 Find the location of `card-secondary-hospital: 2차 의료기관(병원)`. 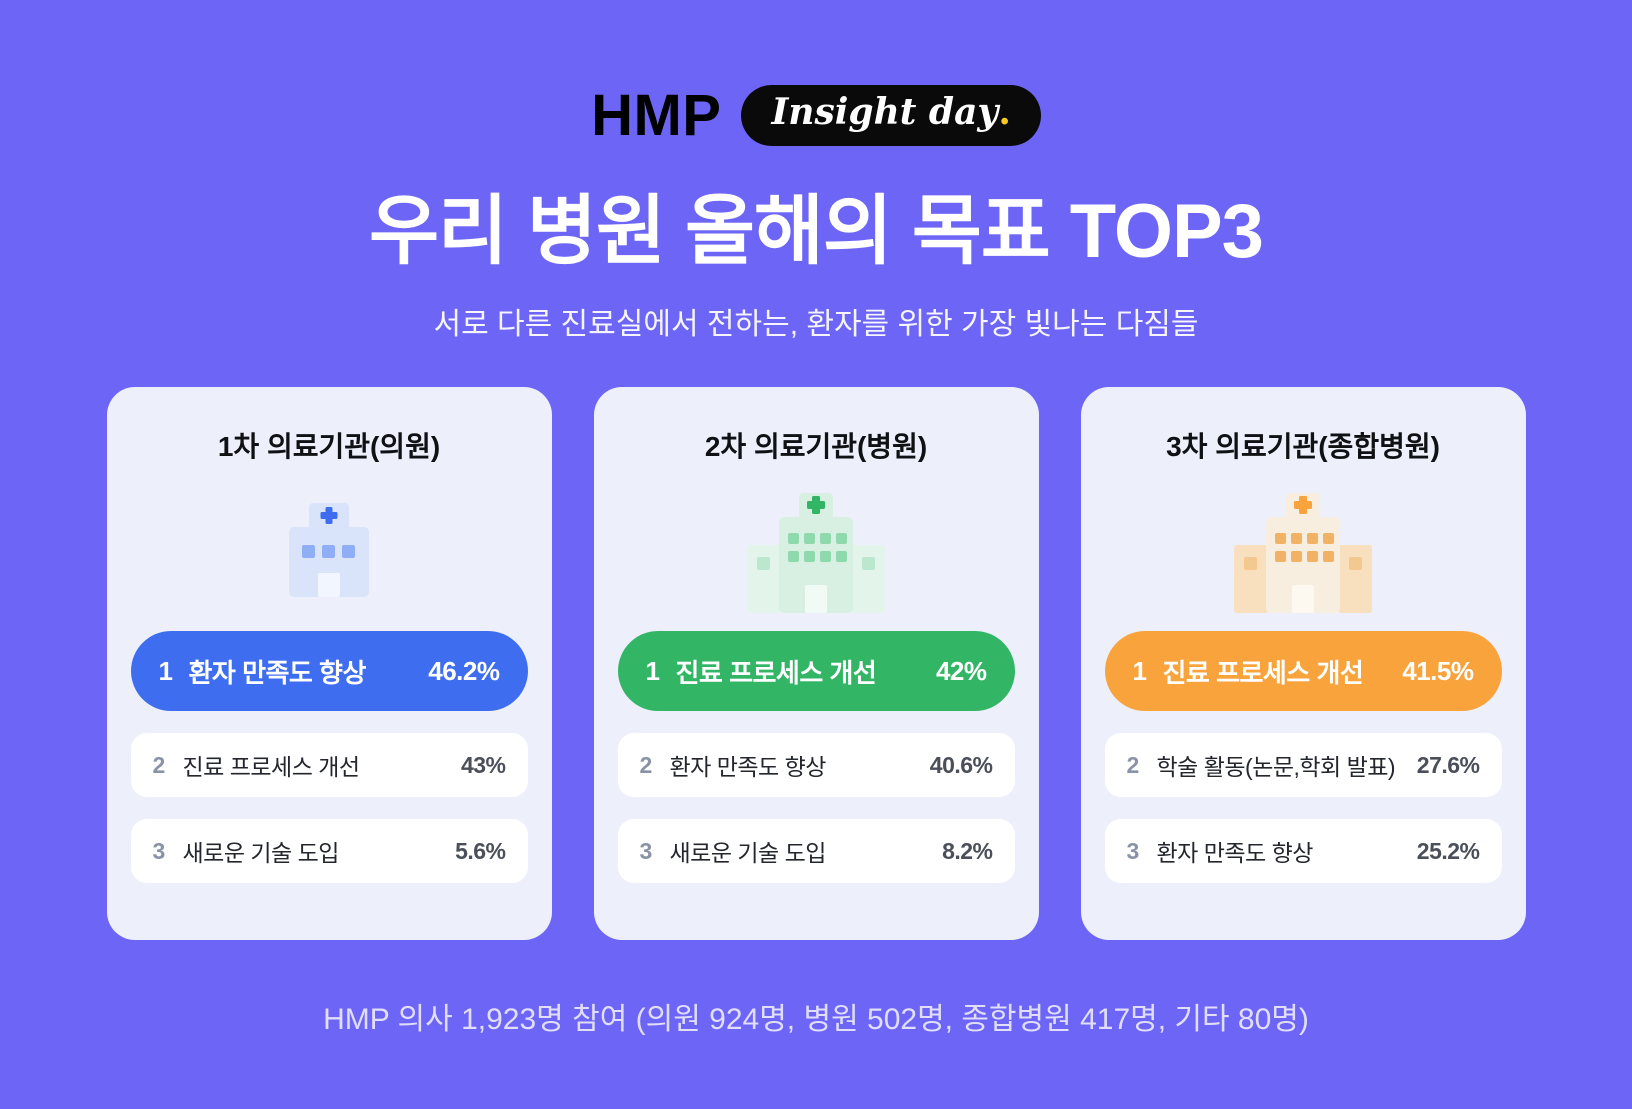

card-secondary-hospital: 2차 의료기관(병원) is located at coordinates (816, 663).